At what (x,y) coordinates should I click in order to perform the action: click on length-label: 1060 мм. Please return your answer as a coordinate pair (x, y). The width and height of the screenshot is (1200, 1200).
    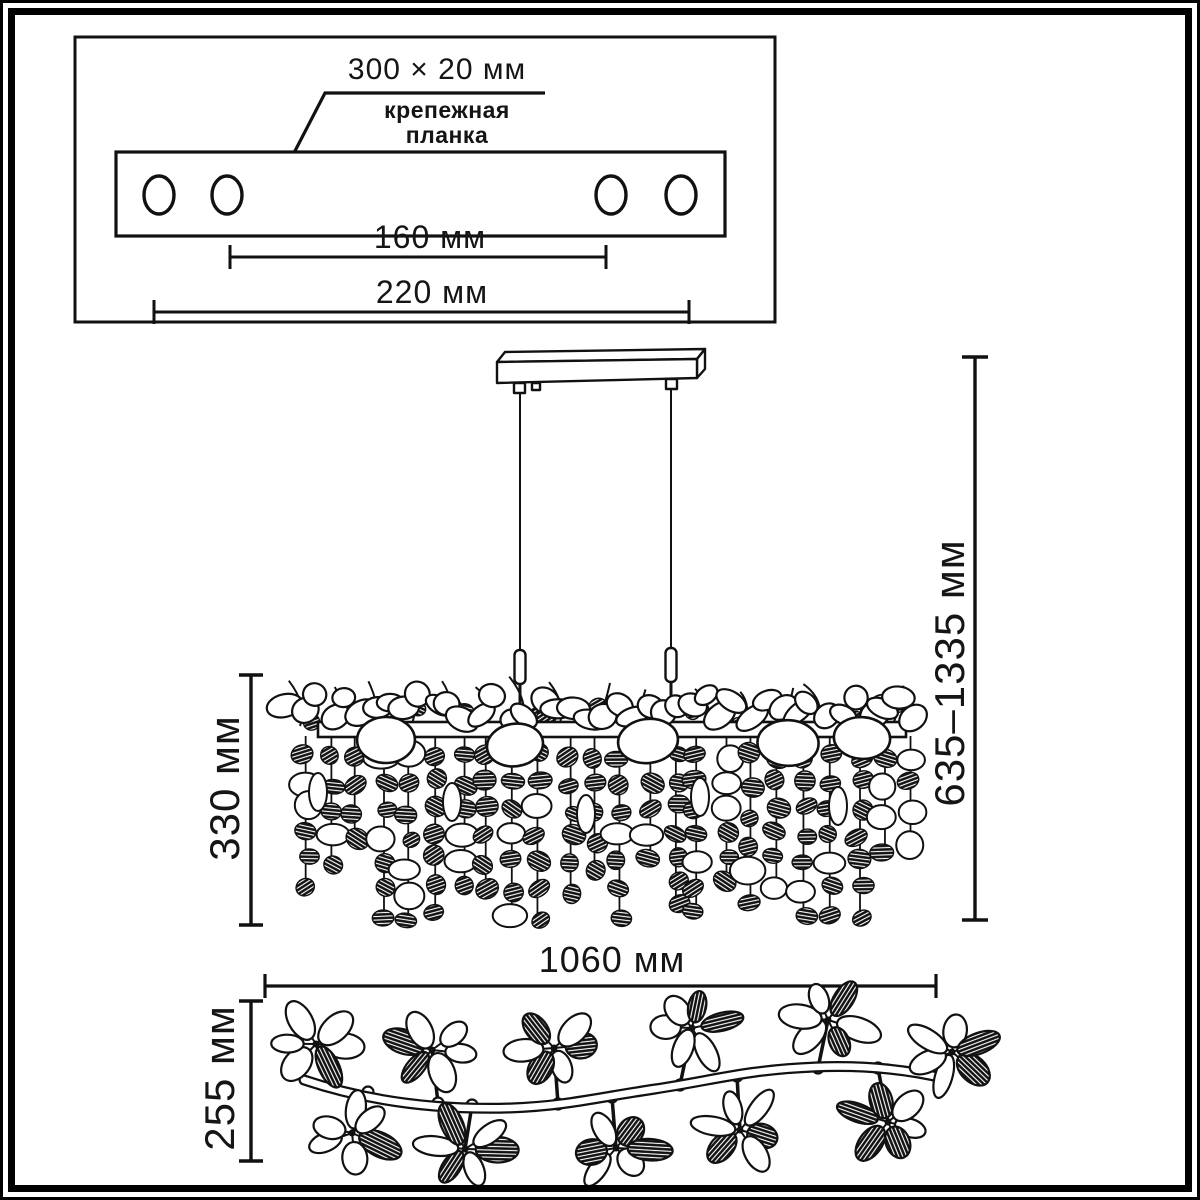
    Looking at the image, I should click on (612, 959).